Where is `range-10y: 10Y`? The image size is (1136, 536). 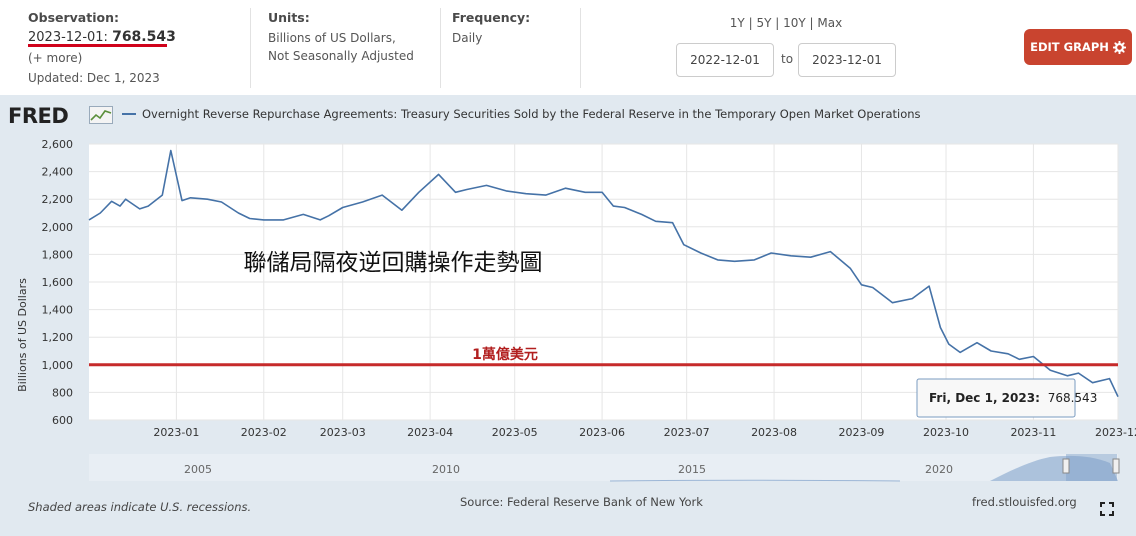 range-10y: 10Y is located at coordinates (794, 23).